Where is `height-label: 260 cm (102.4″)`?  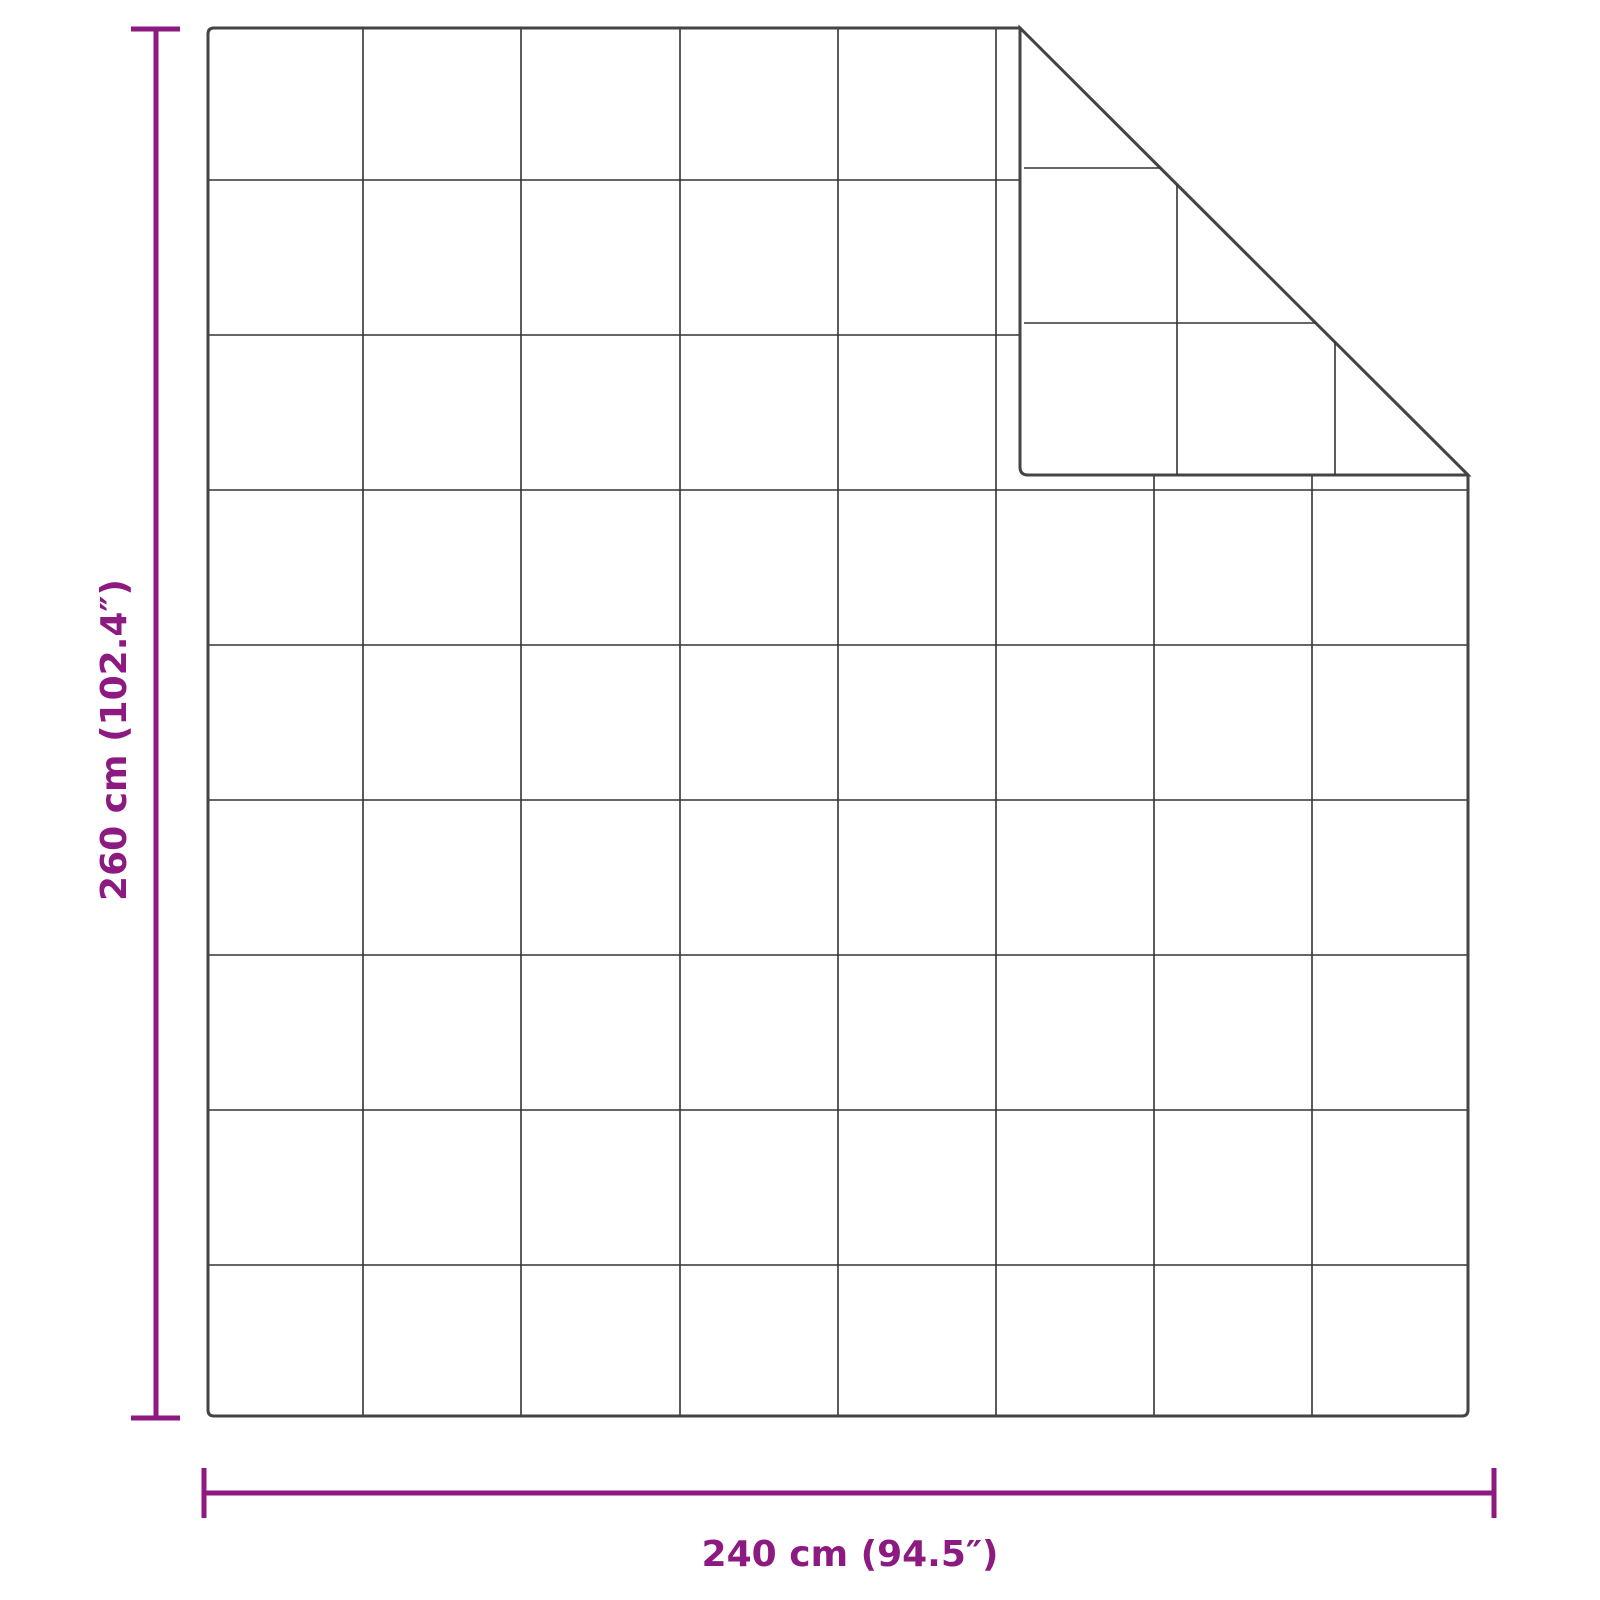
height-label: 260 cm (102.4″) is located at coordinates (114, 740).